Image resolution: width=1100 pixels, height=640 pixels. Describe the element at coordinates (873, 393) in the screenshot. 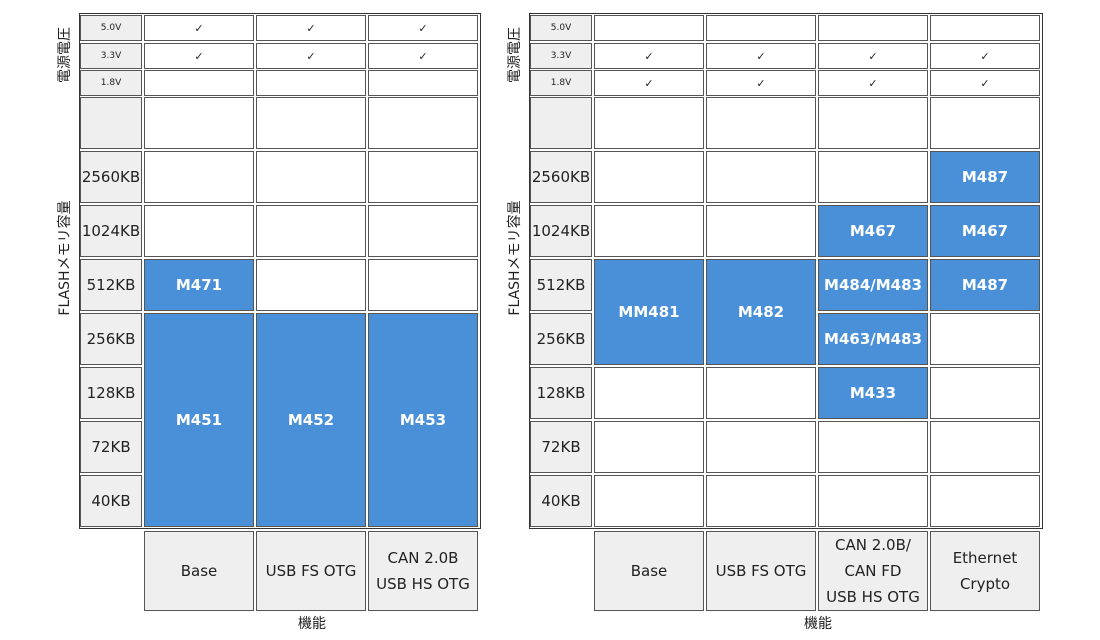

I see `model-block: M433` at that location.